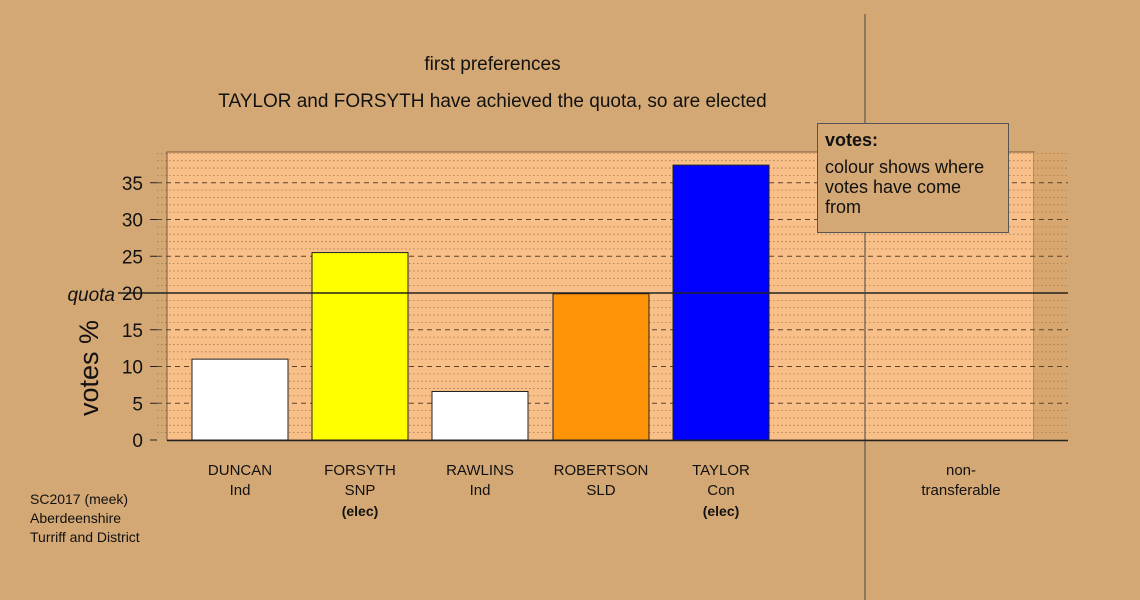 This screenshot has height=600, width=1140. Describe the element at coordinates (240, 470) in the screenshot. I see `candidate-name: DUNCAN` at that location.